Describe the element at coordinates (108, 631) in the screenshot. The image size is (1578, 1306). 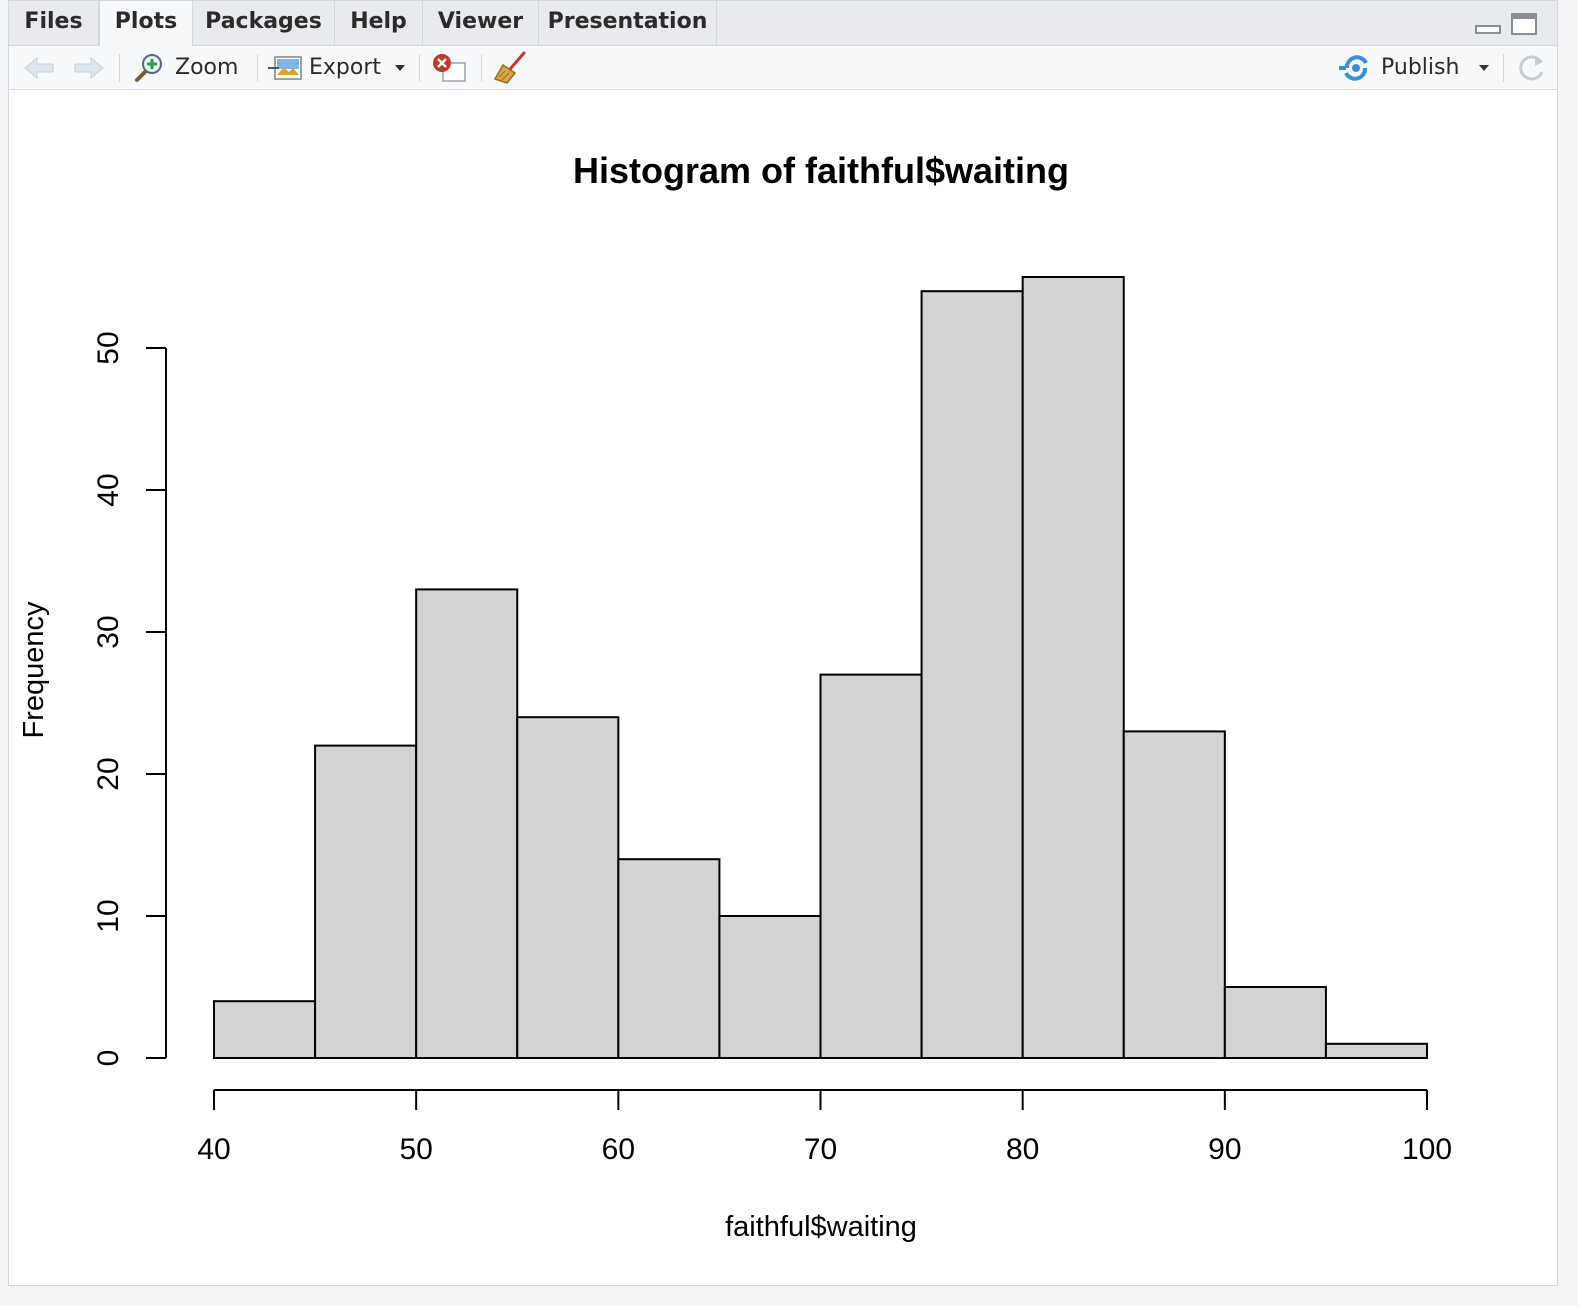
I see `y-tick-label: 30` at that location.